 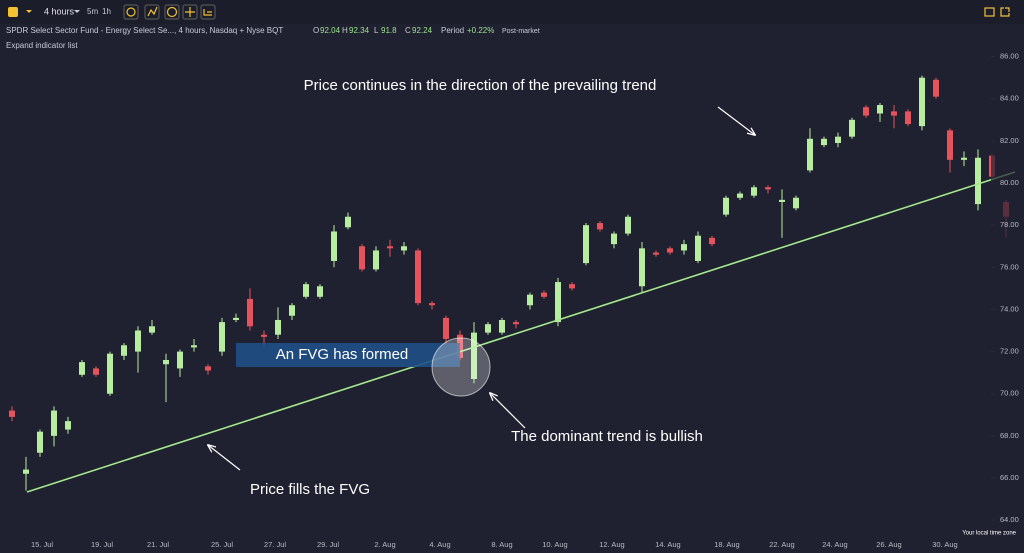 I want to click on x-tick-label: 18. Aug, so click(x=726, y=544).